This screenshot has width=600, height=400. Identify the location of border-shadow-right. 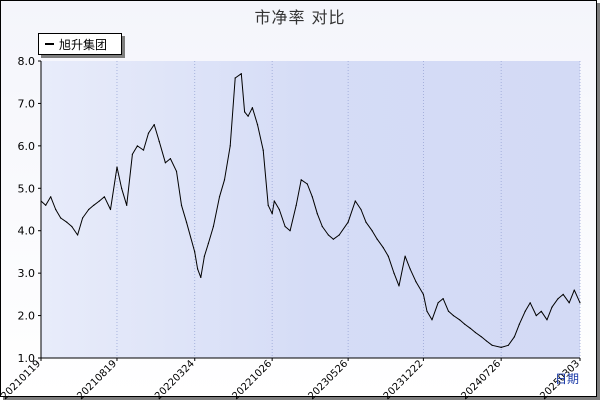
(598, 201).